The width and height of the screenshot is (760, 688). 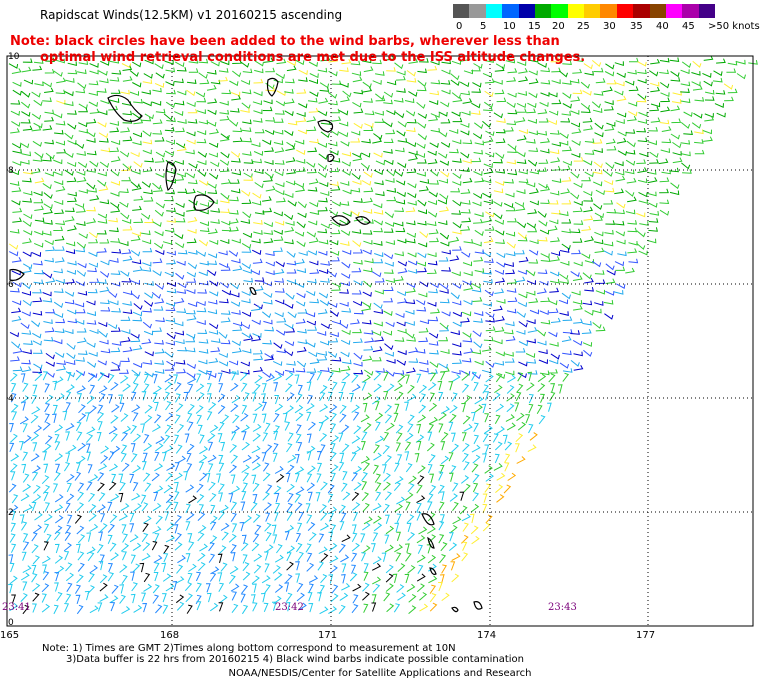 I want to click on lat-label-8: 8, so click(x=11, y=171).